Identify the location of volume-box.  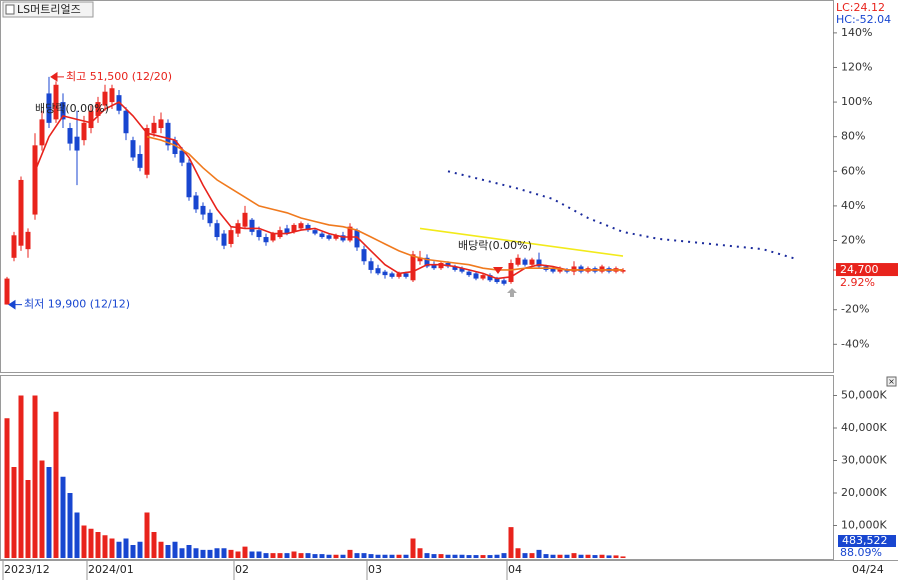
(867, 541).